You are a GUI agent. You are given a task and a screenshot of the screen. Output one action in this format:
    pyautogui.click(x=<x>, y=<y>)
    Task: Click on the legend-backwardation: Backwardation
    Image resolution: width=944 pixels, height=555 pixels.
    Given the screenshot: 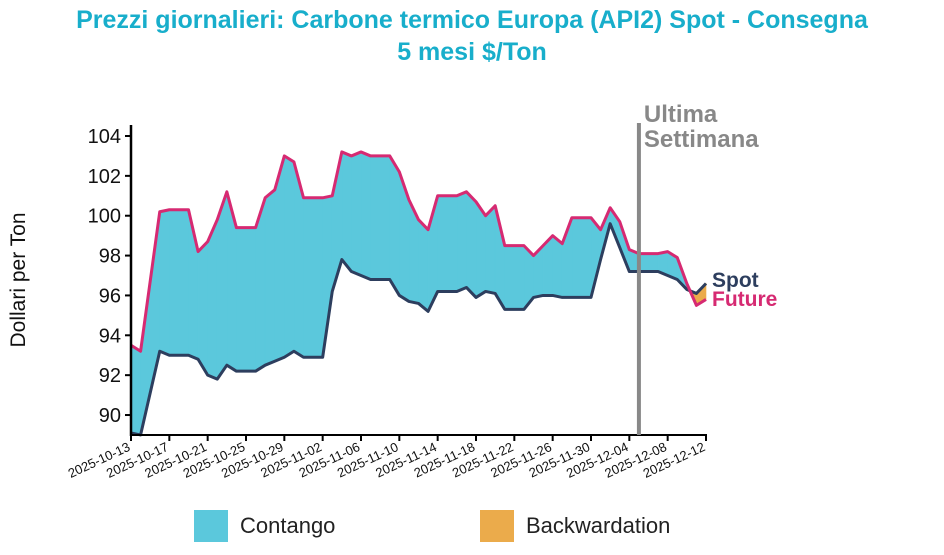 What is the action you would take?
    pyautogui.click(x=575, y=526)
    